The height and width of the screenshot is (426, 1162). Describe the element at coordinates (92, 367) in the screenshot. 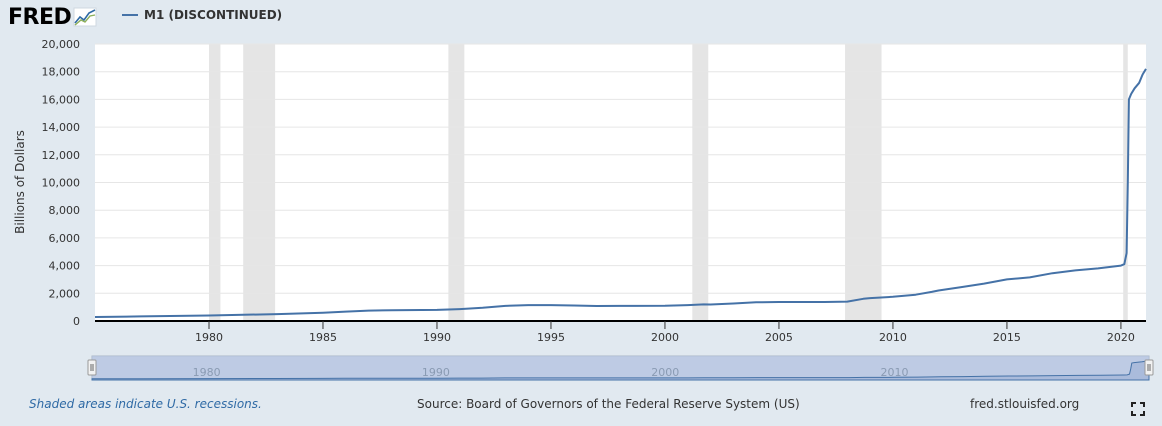

I see `navigator-handle-left` at that location.